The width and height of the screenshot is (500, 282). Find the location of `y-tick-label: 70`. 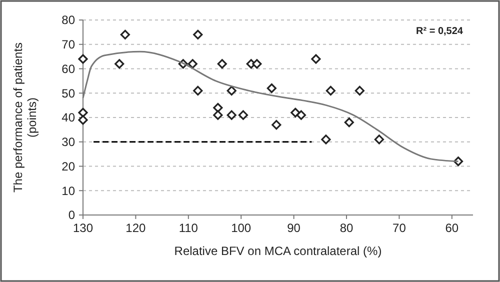

y-tick-label: 70 is located at coordinates (69, 45).